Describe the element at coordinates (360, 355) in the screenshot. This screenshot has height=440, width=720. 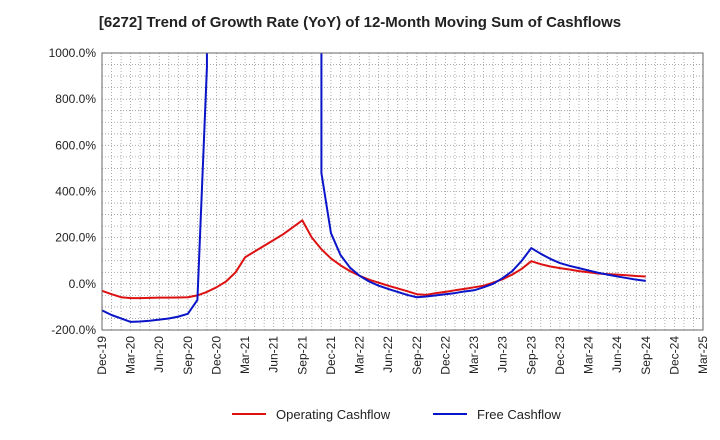
I see `x-tick-label: Mar-22` at that location.